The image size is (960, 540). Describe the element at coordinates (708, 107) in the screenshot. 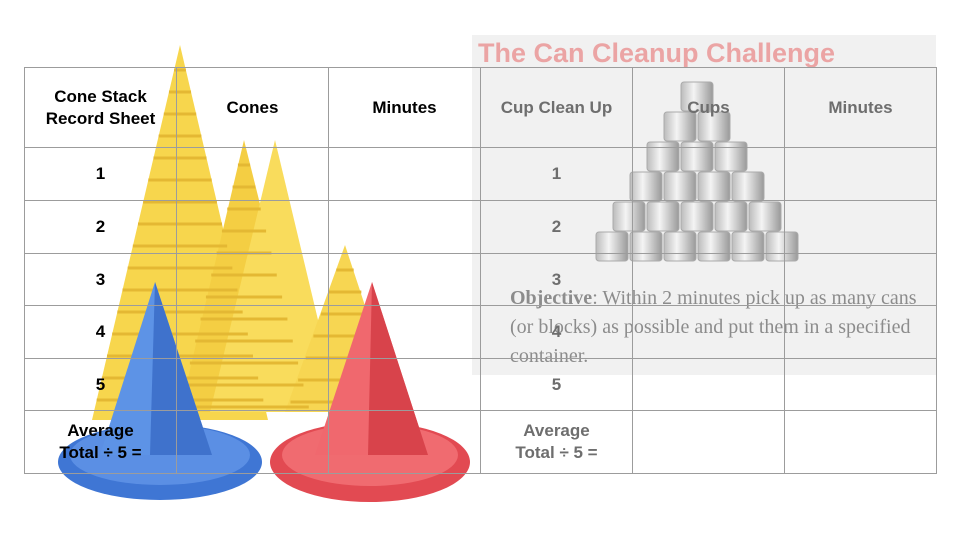

I see `table-cell: Cups` at that location.